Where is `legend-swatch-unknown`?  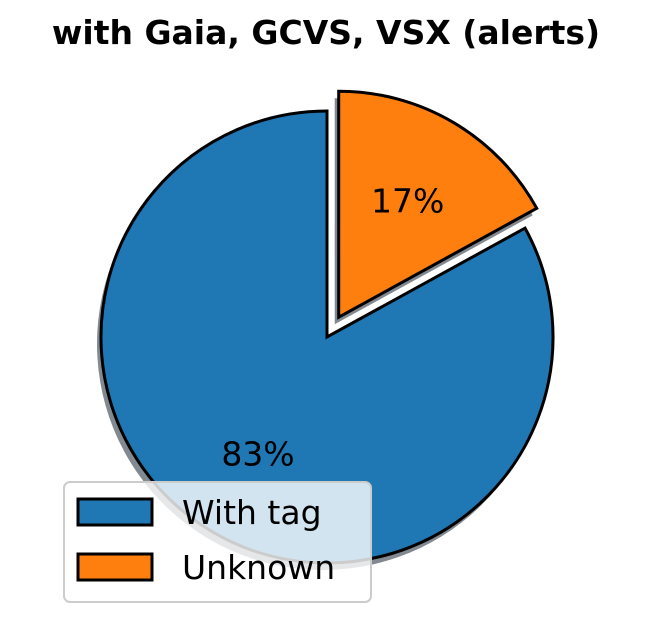 legend-swatch-unknown is located at coordinates (115, 567).